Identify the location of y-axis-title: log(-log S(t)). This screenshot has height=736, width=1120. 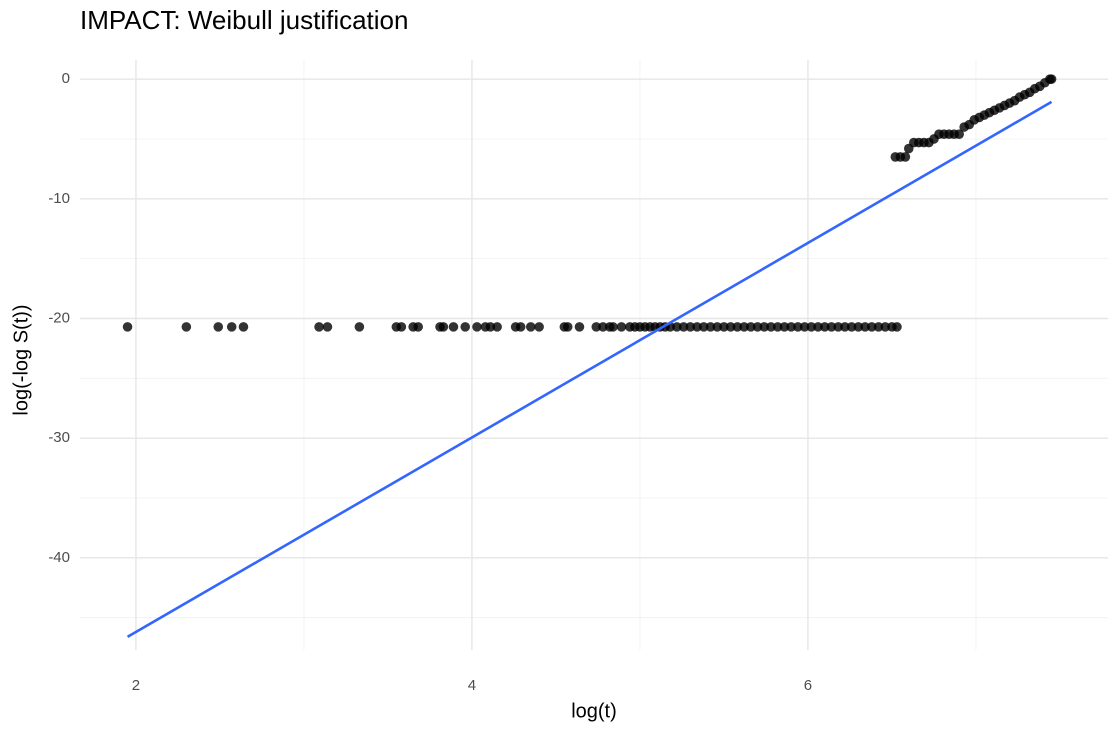
(21, 359).